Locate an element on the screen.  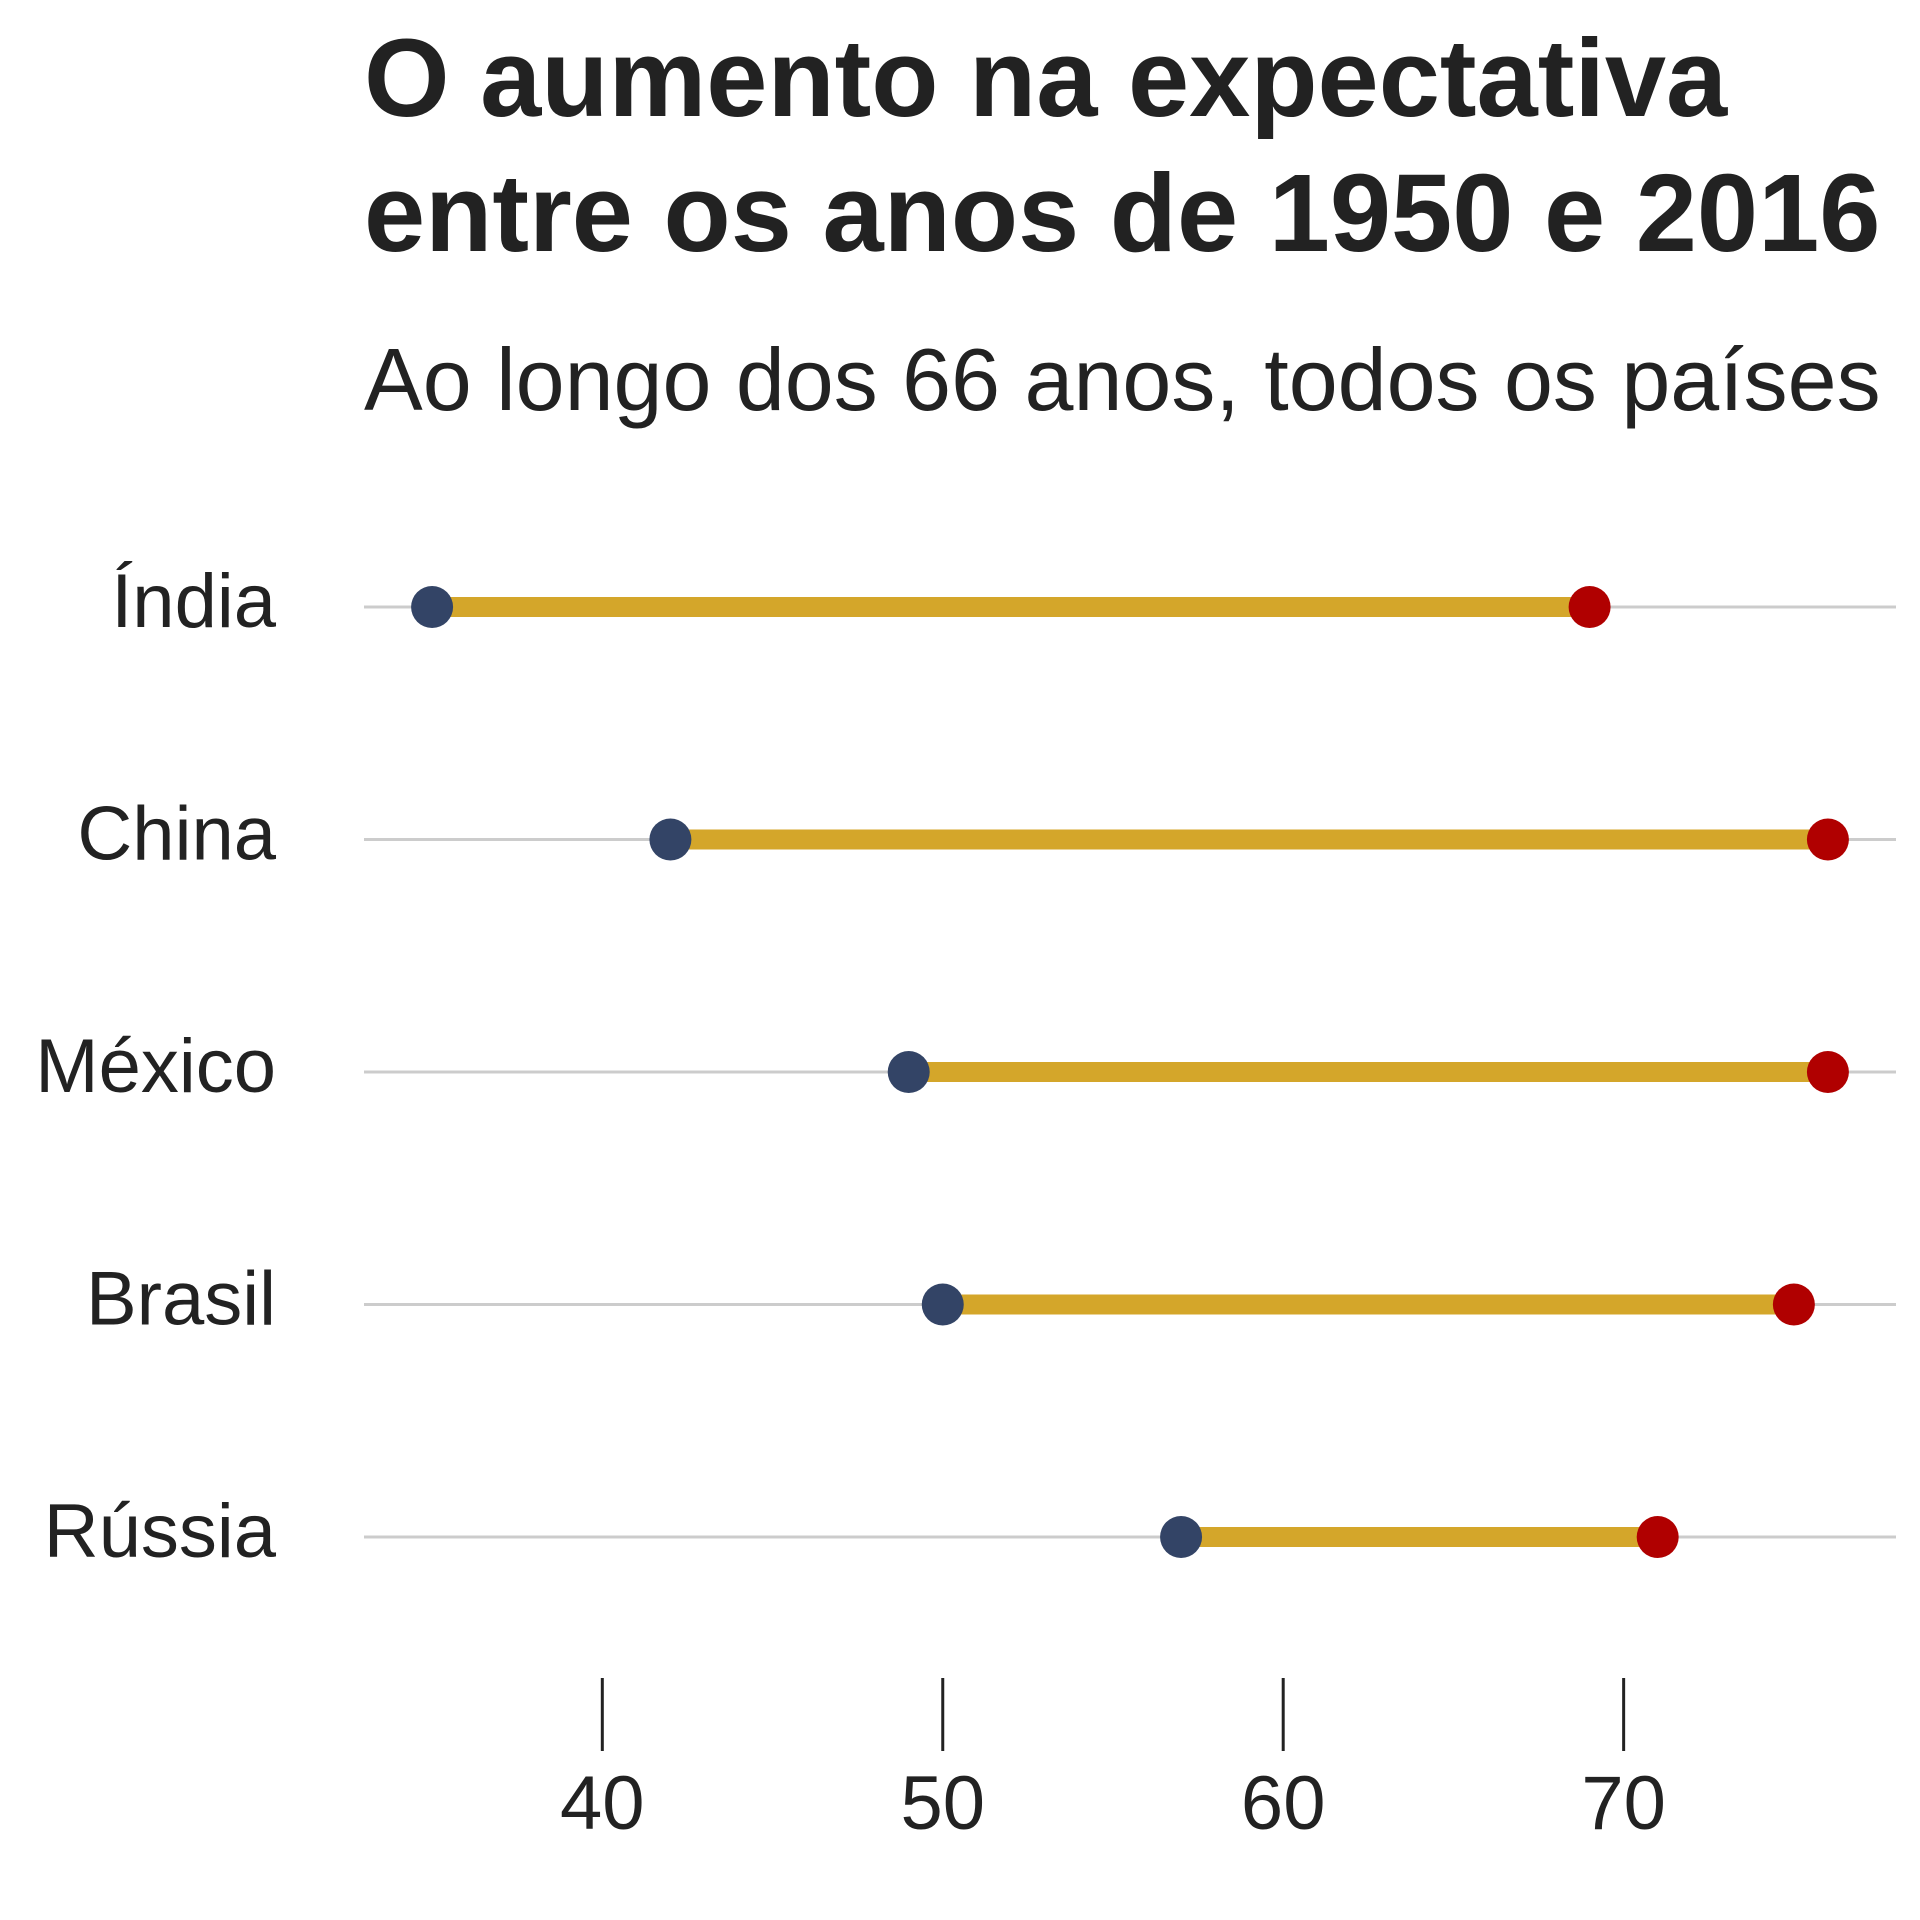
x-tick-label: 50 is located at coordinates (942, 1803).